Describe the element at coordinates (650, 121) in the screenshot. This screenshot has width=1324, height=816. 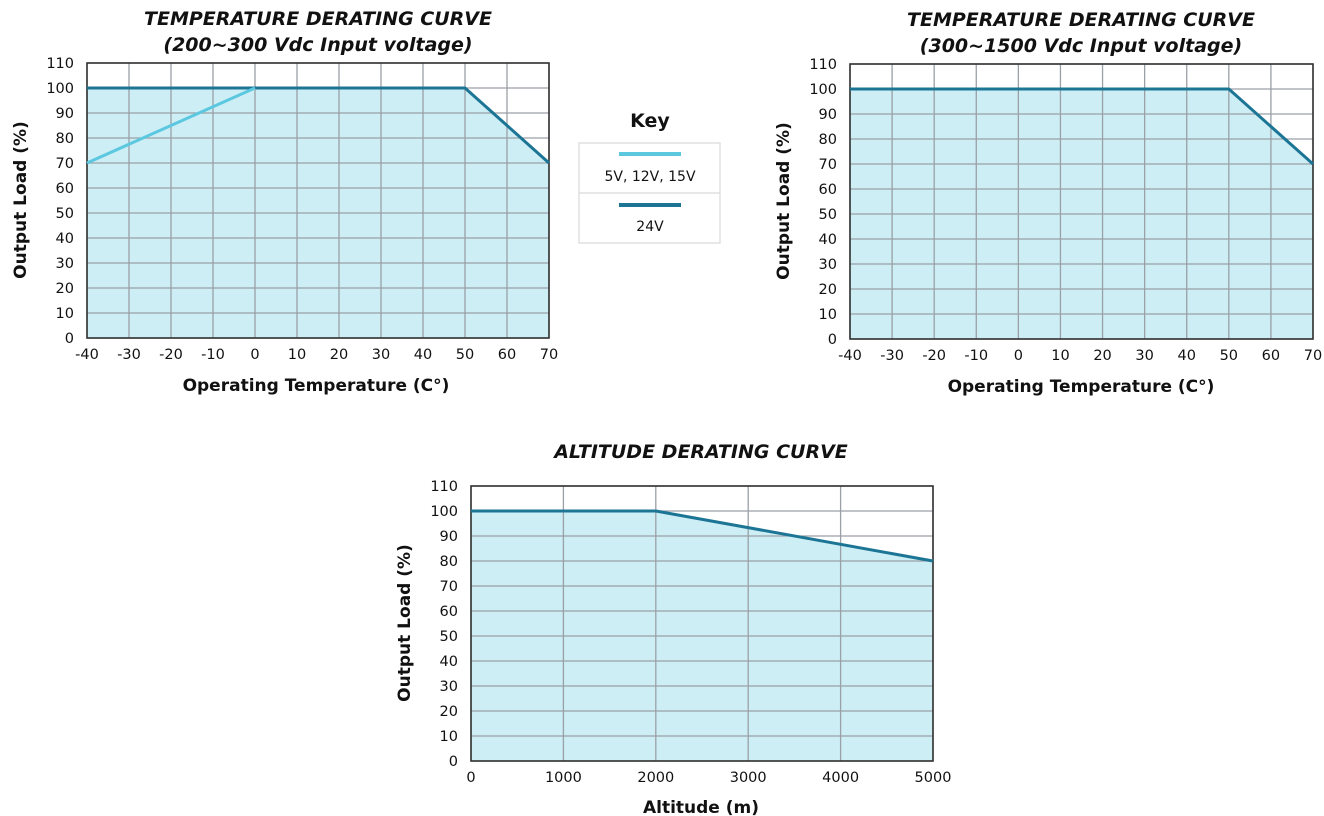
I see `legend-title: Key` at that location.